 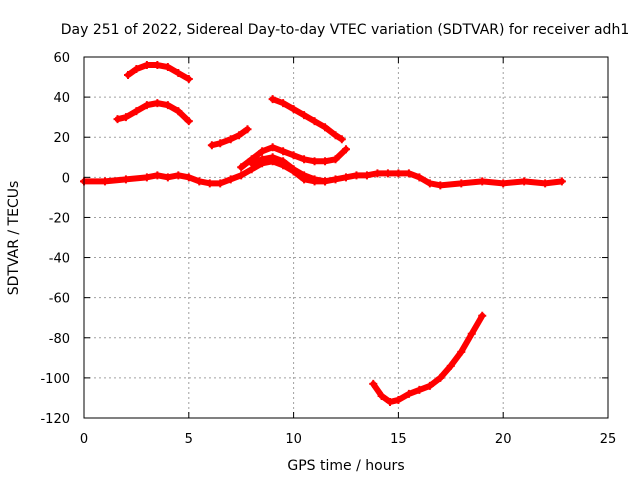 What do you see at coordinates (61, 138) in the screenshot?
I see `y-tick-label: 20` at bounding box center [61, 138].